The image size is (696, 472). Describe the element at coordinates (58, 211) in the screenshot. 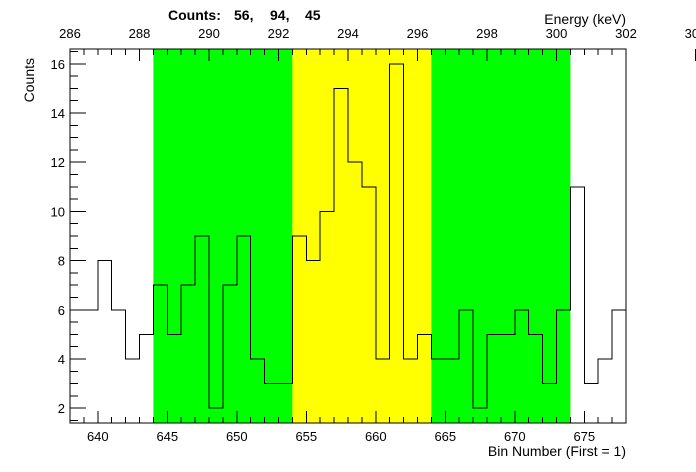

I see `left-tick-label-10: 10` at that location.